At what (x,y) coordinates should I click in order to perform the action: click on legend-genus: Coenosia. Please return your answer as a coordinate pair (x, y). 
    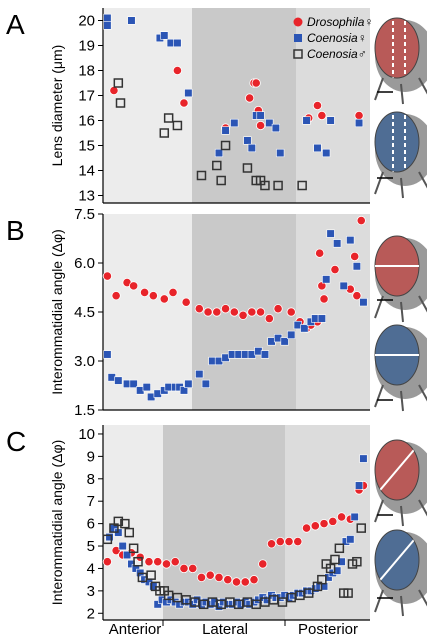
    Looking at the image, I should click on (332, 38).